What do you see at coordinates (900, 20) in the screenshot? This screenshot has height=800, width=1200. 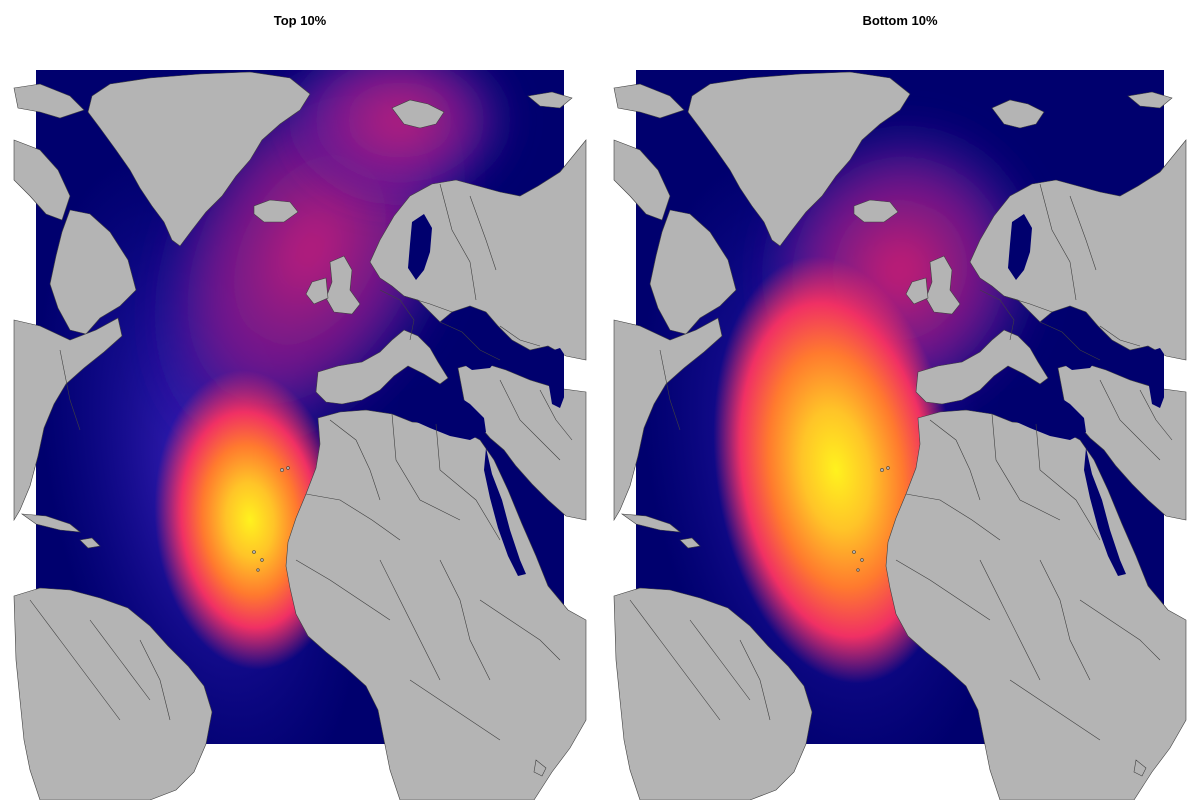 I see `panel-title-bottom: Bottom 10%` at bounding box center [900, 20].